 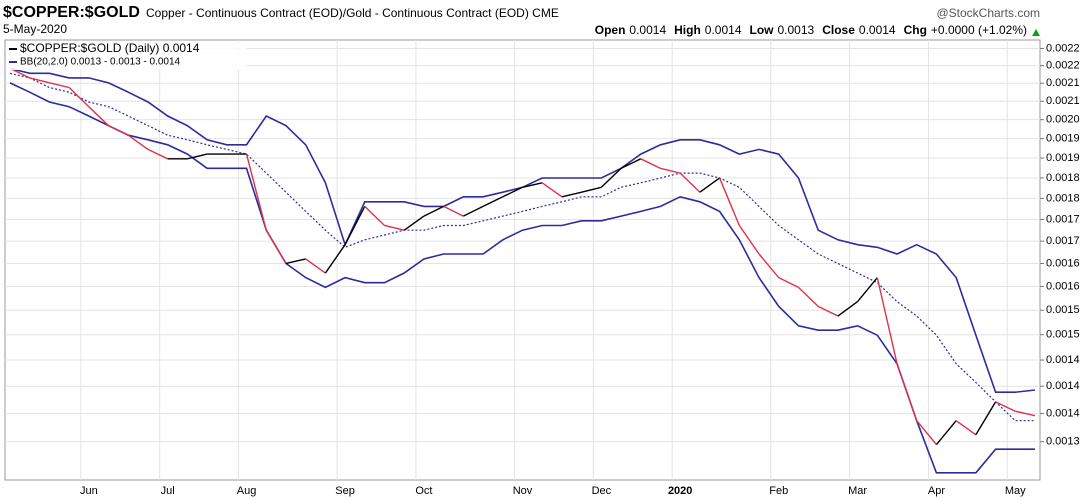 What do you see at coordinates (1063, 442) in the screenshot?
I see `y-tick-label: 0.0013` at bounding box center [1063, 442].